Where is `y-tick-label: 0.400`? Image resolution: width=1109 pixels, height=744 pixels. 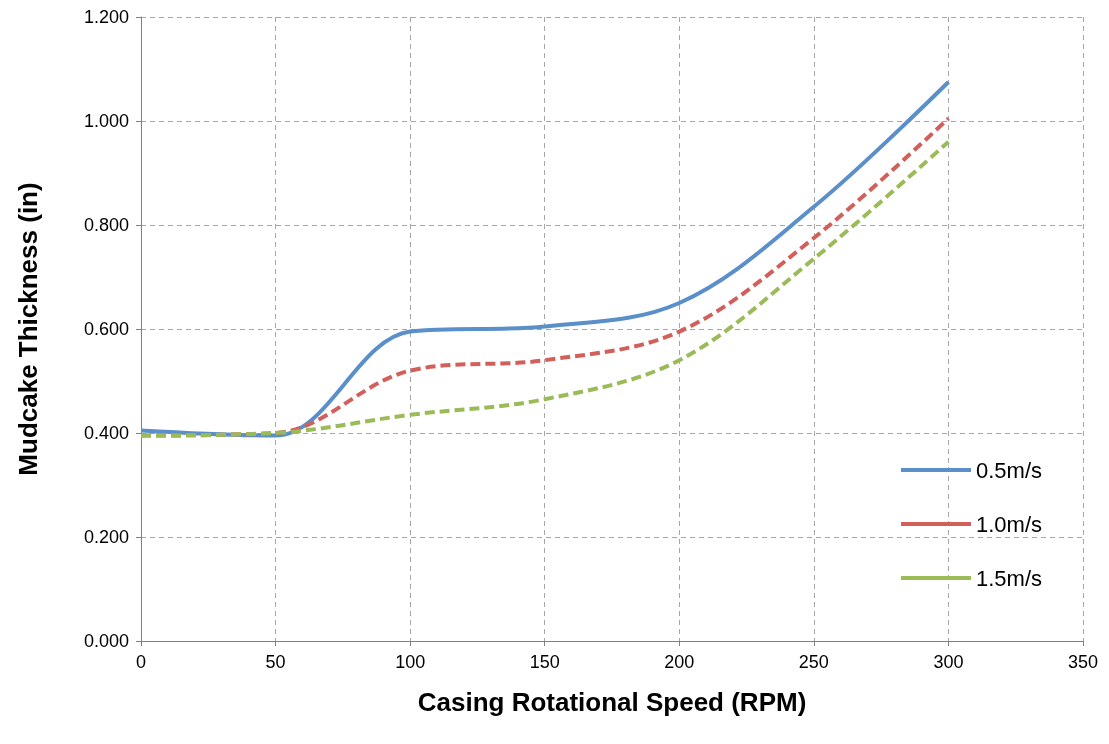
y-tick-label: 0.400 is located at coordinates (106, 433).